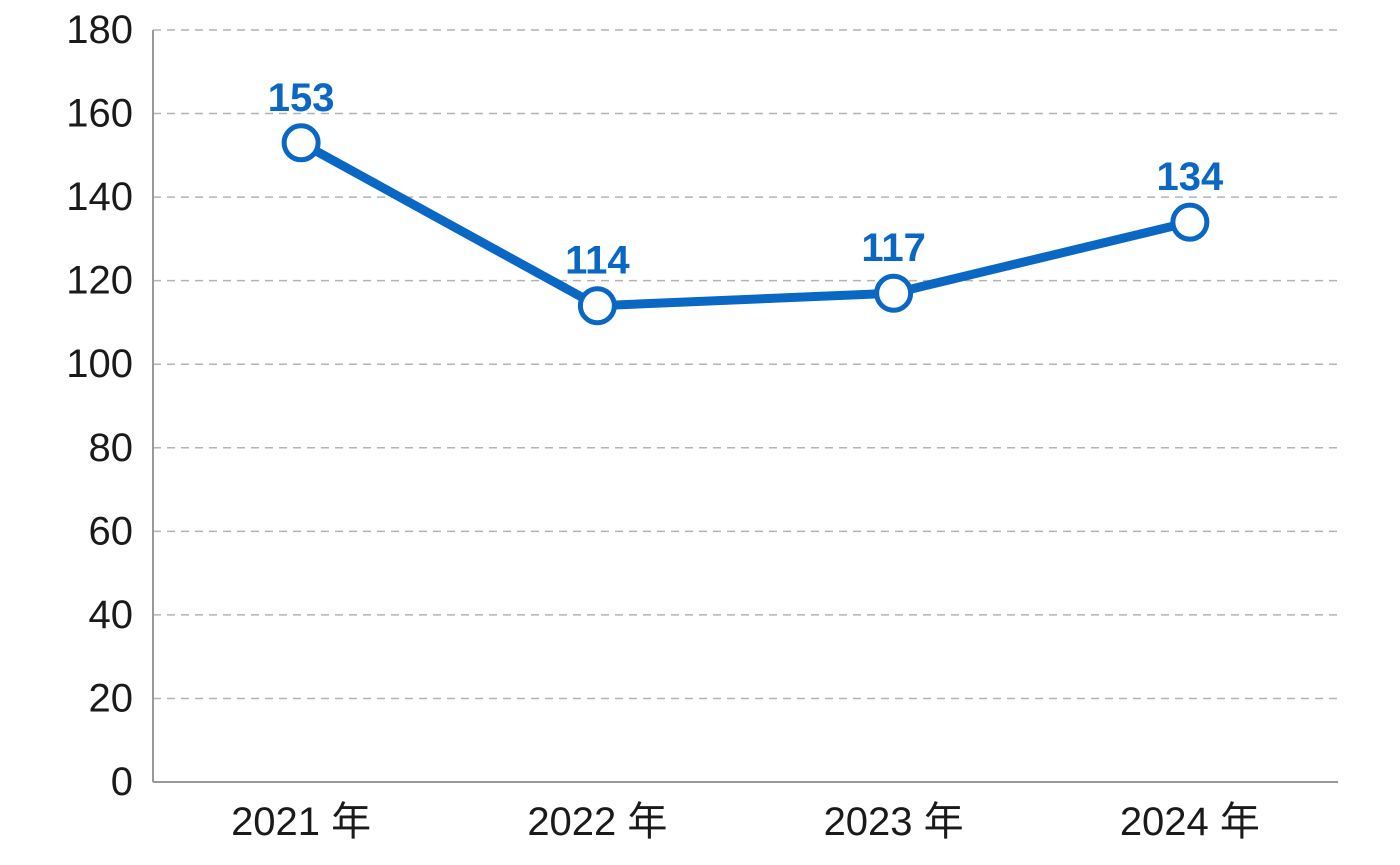  Describe the element at coordinates (99, 364) in the screenshot. I see `y-tick-label: 100` at that location.